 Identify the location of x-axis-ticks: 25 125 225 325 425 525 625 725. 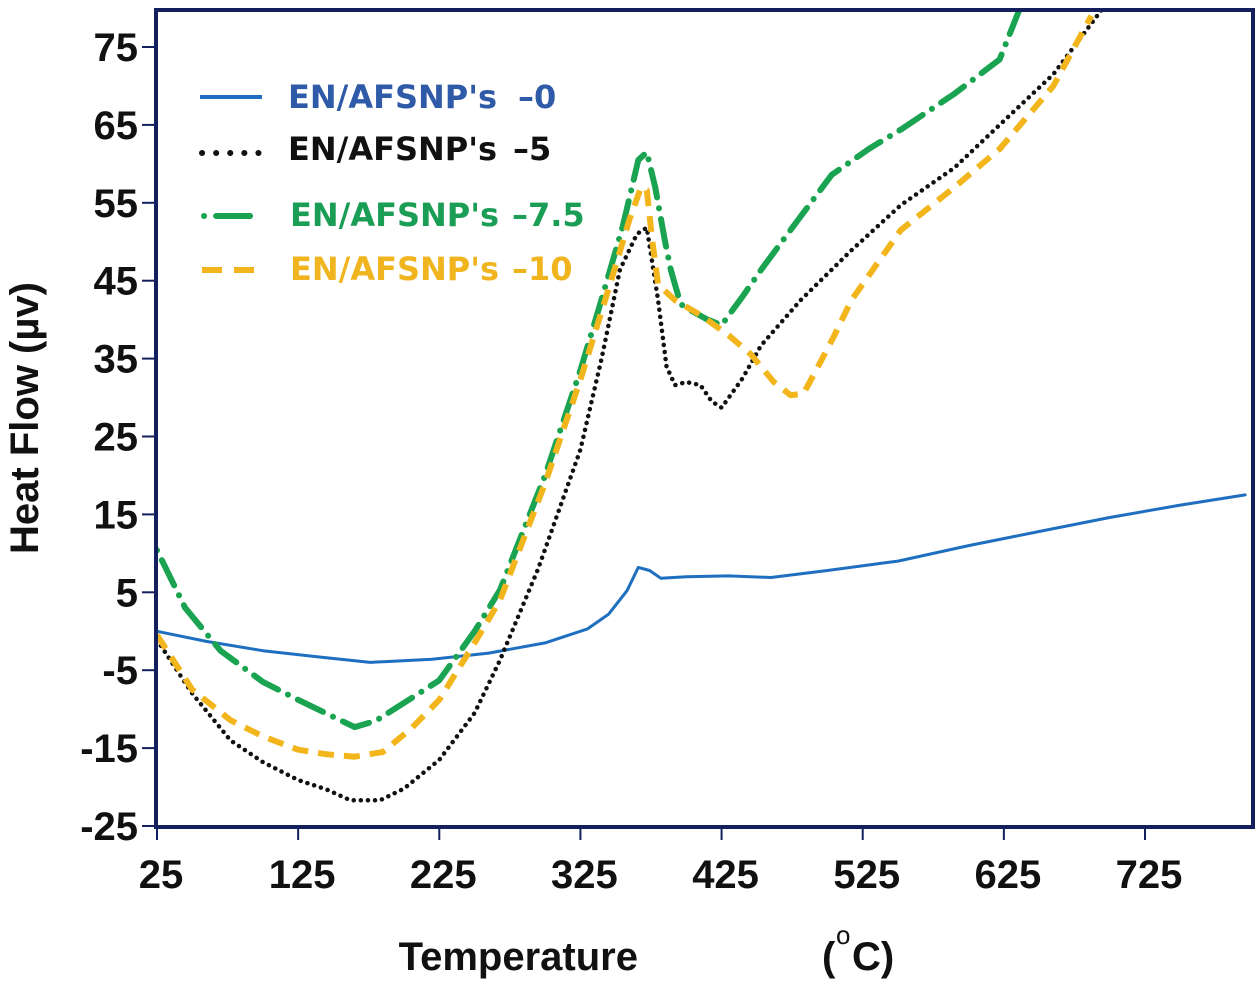
(661, 862).